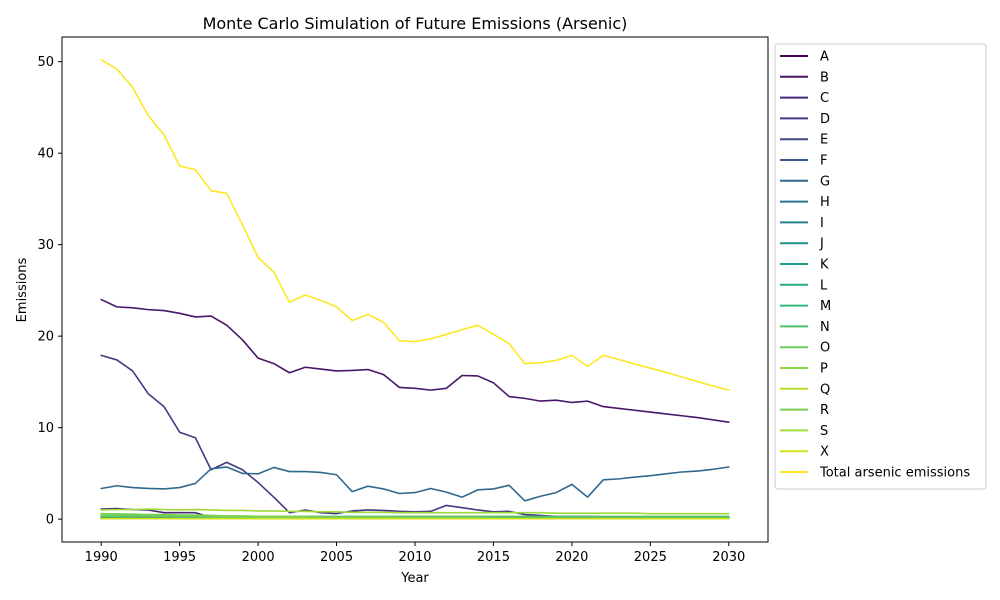 The width and height of the screenshot is (1000, 600). I want to click on legend-label: O, so click(825, 348).